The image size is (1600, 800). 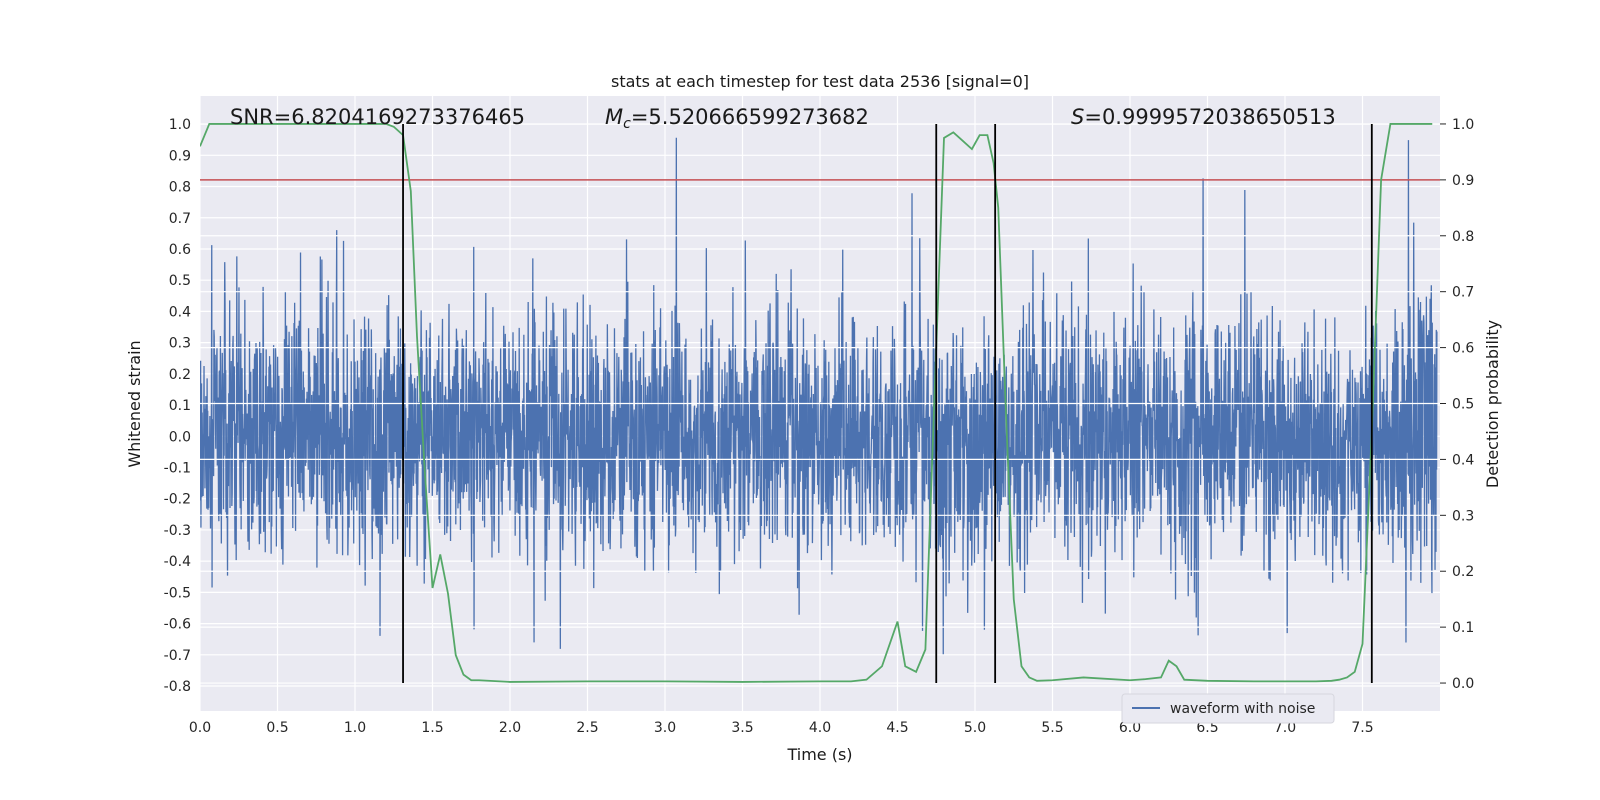 What do you see at coordinates (180, 312) in the screenshot?
I see `left-y-tick-label: 0.4` at bounding box center [180, 312].